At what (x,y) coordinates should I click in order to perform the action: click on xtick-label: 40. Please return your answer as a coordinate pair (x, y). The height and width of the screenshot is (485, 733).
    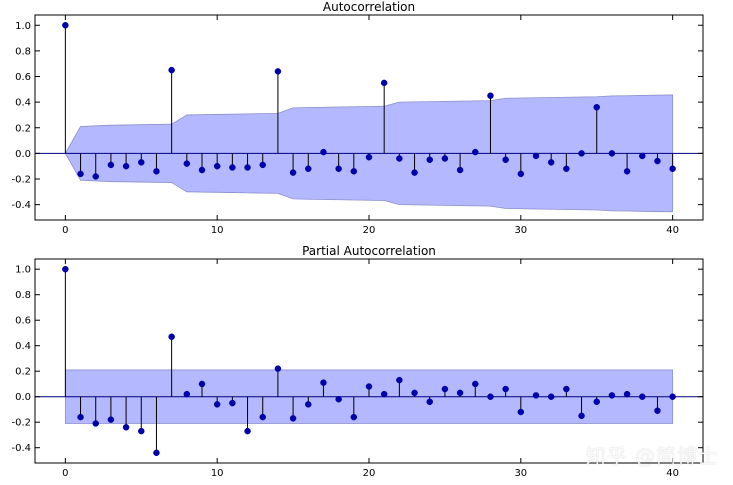
    Looking at the image, I should click on (672, 230).